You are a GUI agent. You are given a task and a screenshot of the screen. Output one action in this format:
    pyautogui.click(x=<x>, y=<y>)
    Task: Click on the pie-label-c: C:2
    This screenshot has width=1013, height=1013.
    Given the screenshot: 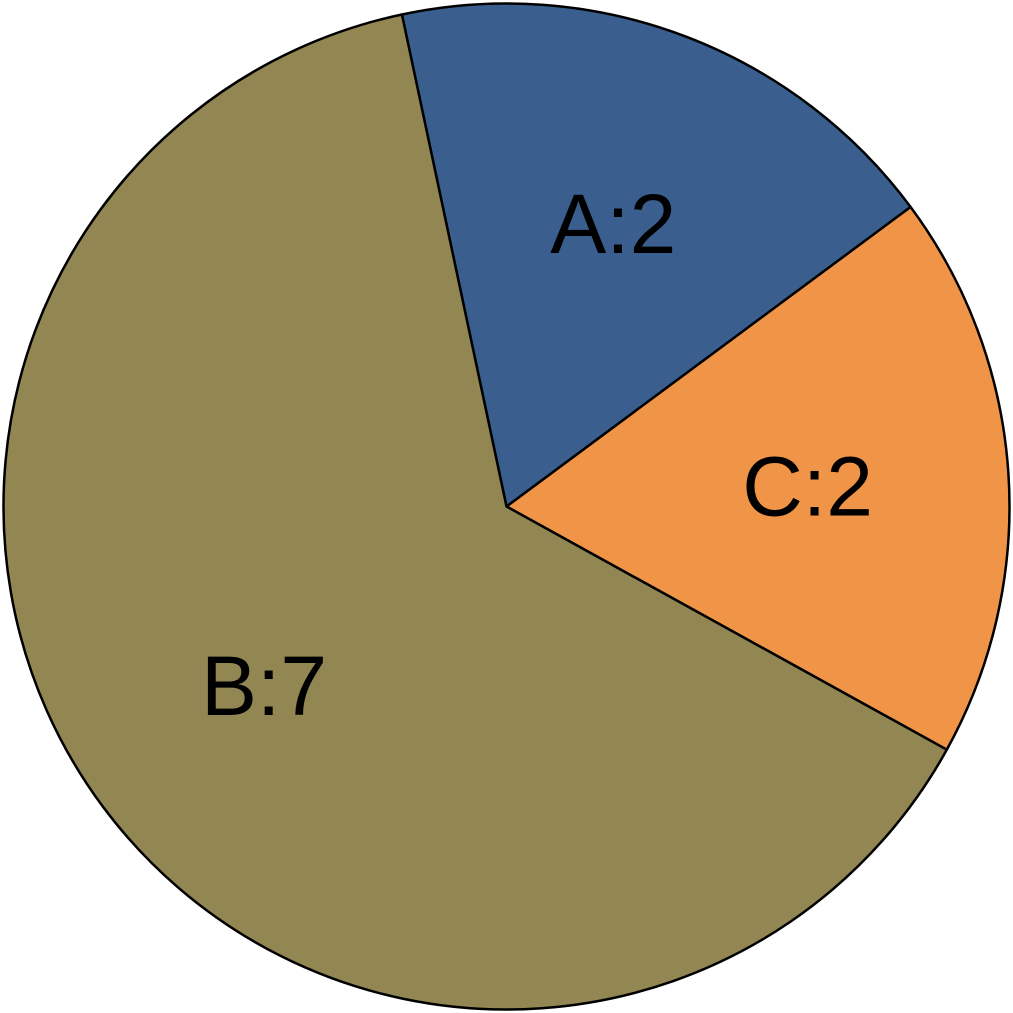 What is the action you would take?
    pyautogui.click(x=807, y=486)
    